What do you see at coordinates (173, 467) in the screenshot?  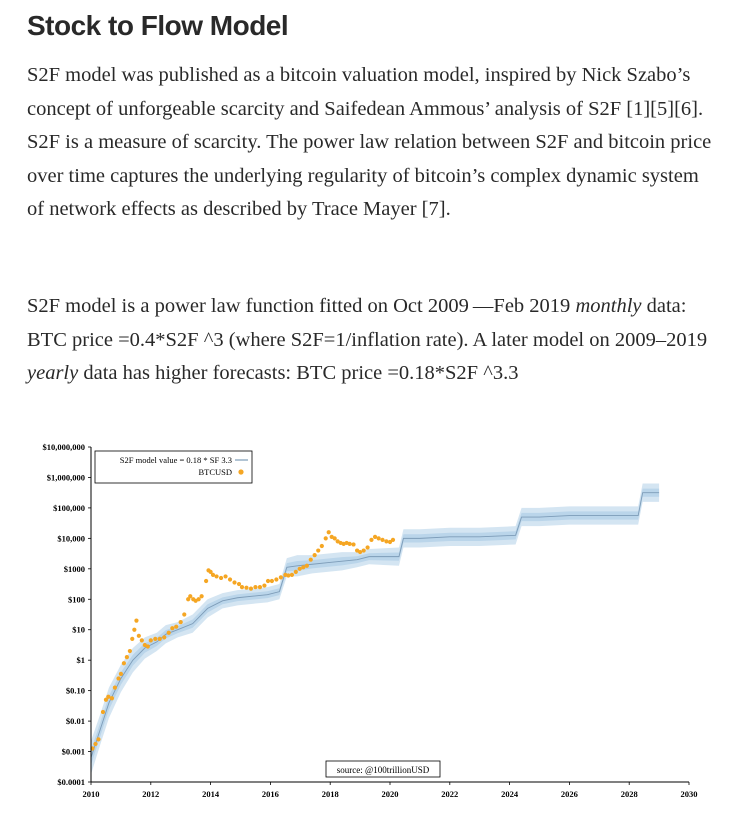 I see `chart-legend: S2F model value = 0.18 * SF 3.3 BTCUSD` at bounding box center [173, 467].